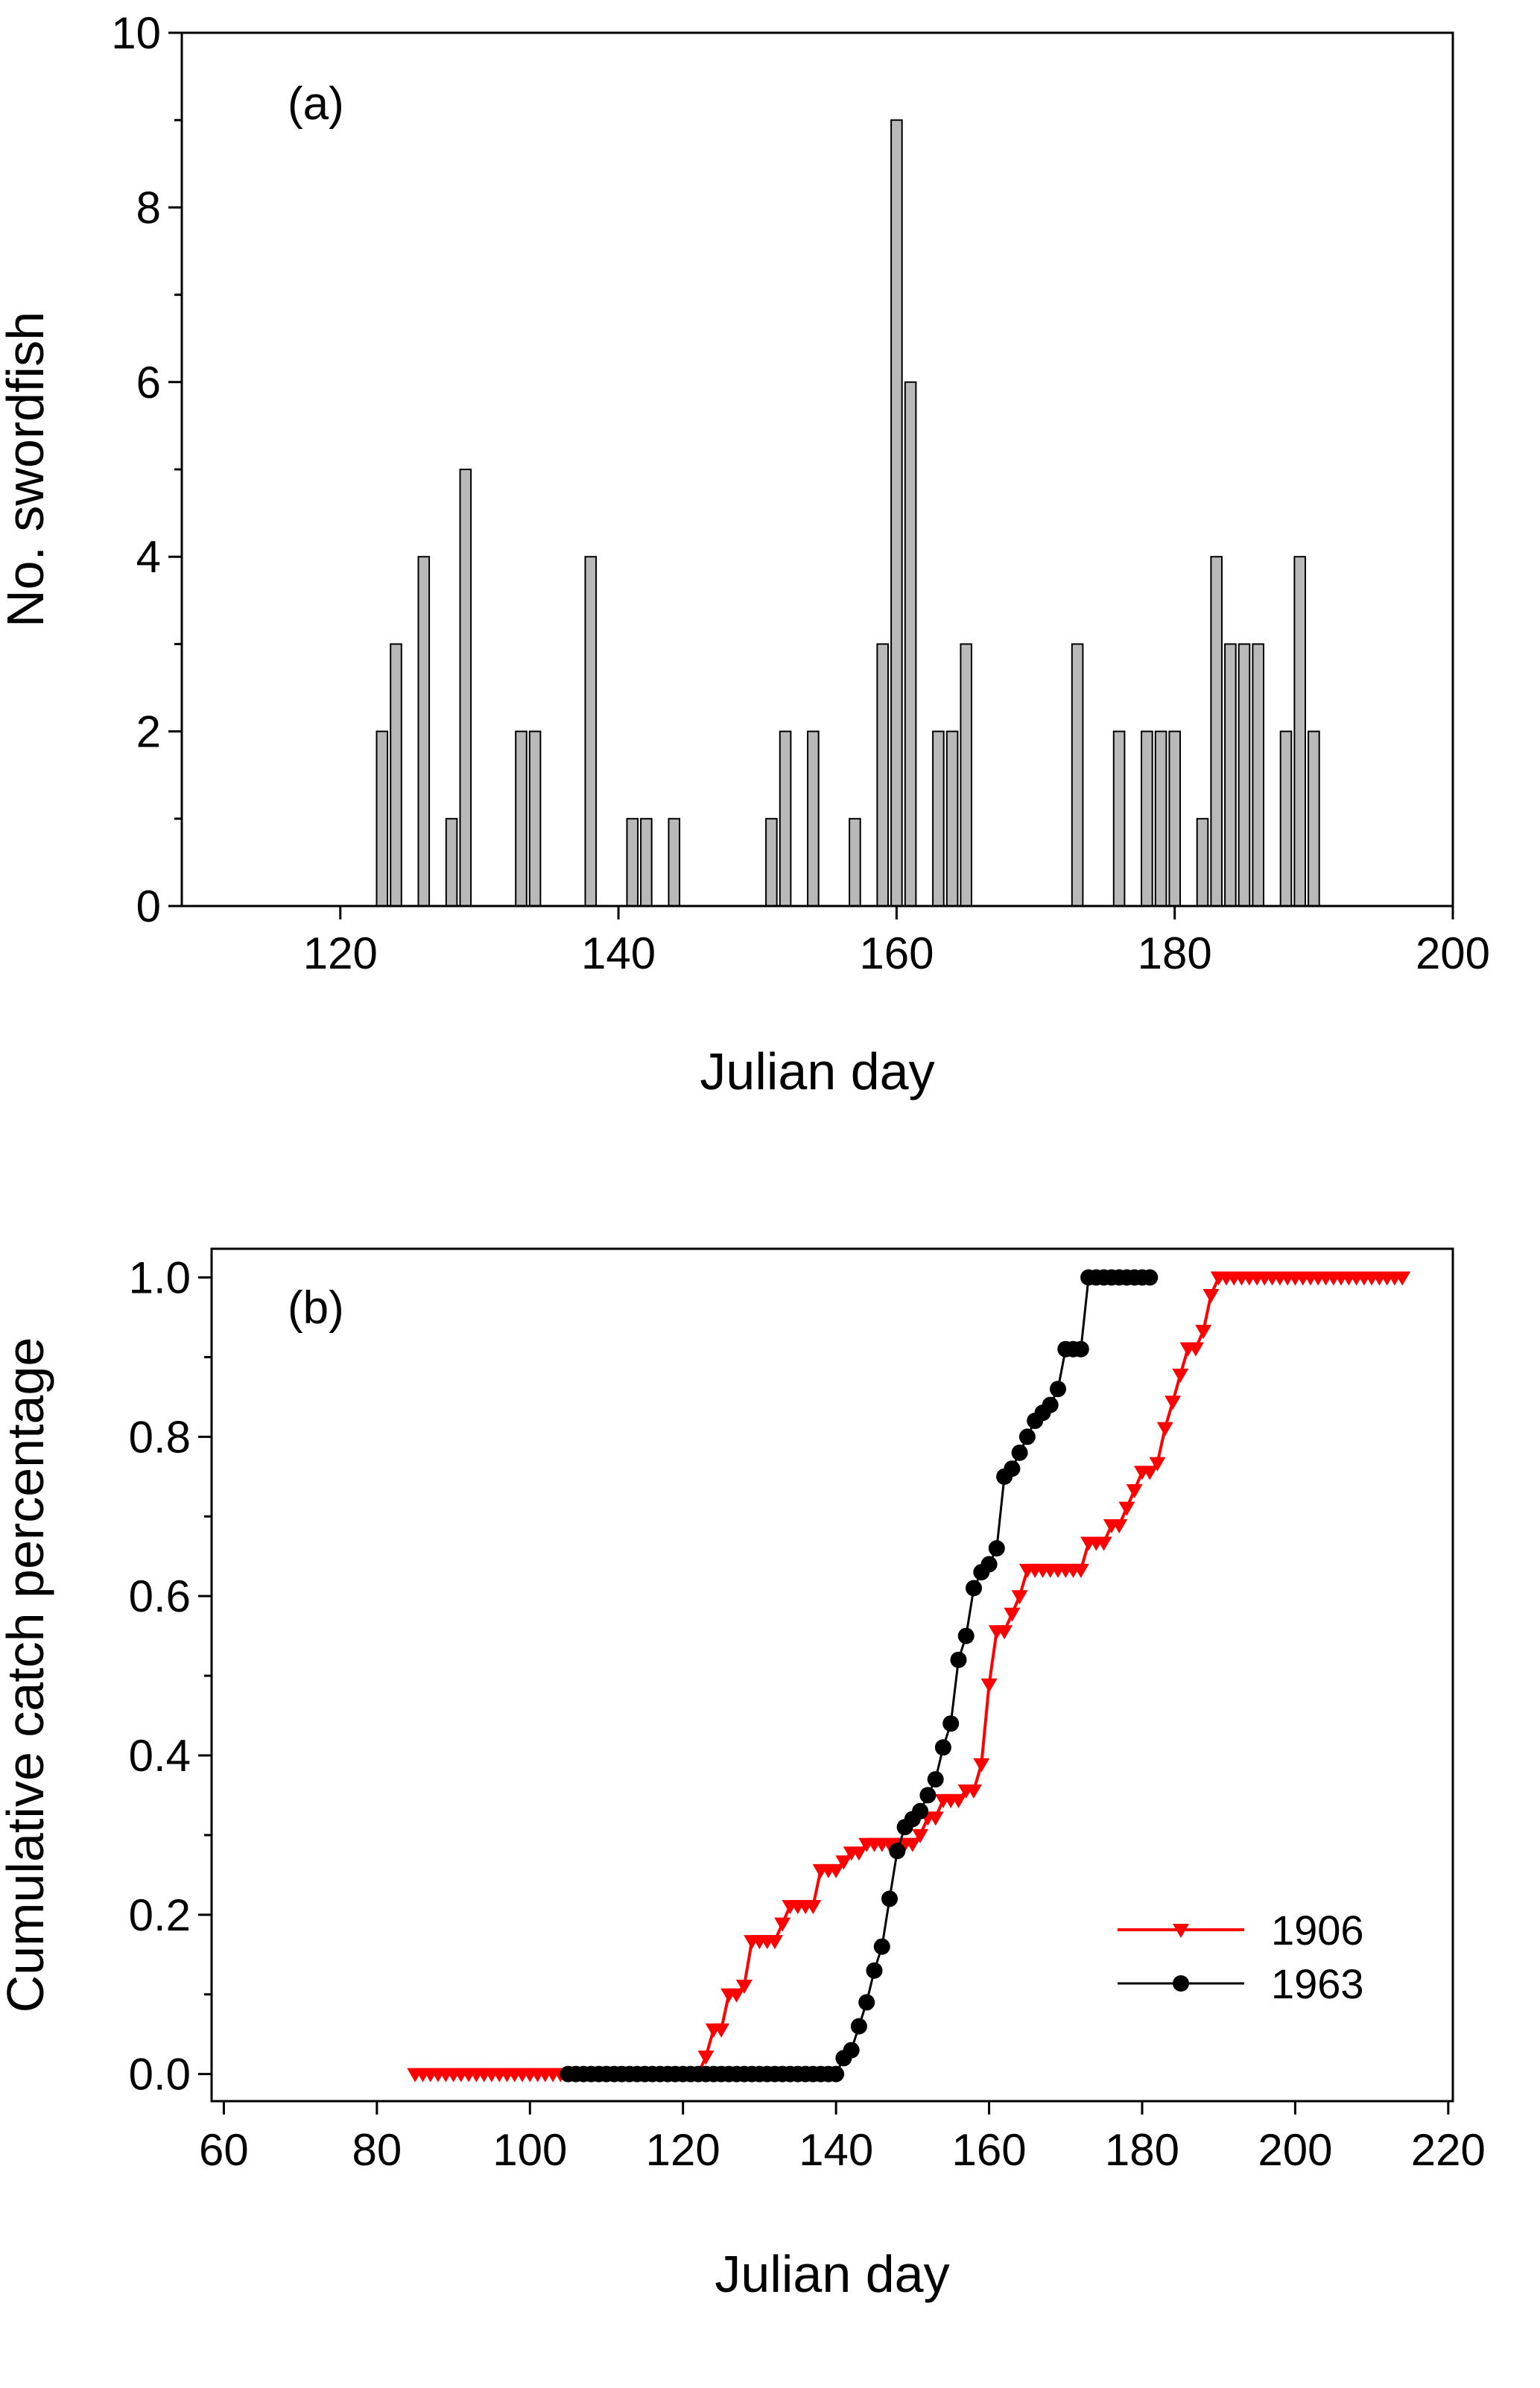 The height and width of the screenshot is (2388, 1540). I want to click on y-tick-label: 0.2, so click(160, 1915).